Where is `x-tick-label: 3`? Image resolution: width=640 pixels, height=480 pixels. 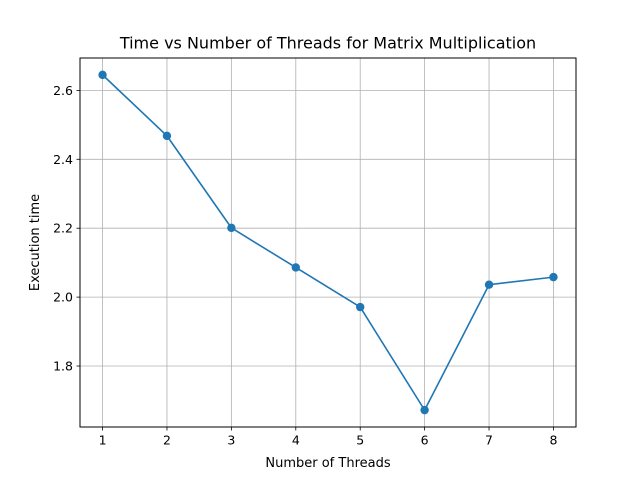
x-tick-label: 3 is located at coordinates (231, 440).